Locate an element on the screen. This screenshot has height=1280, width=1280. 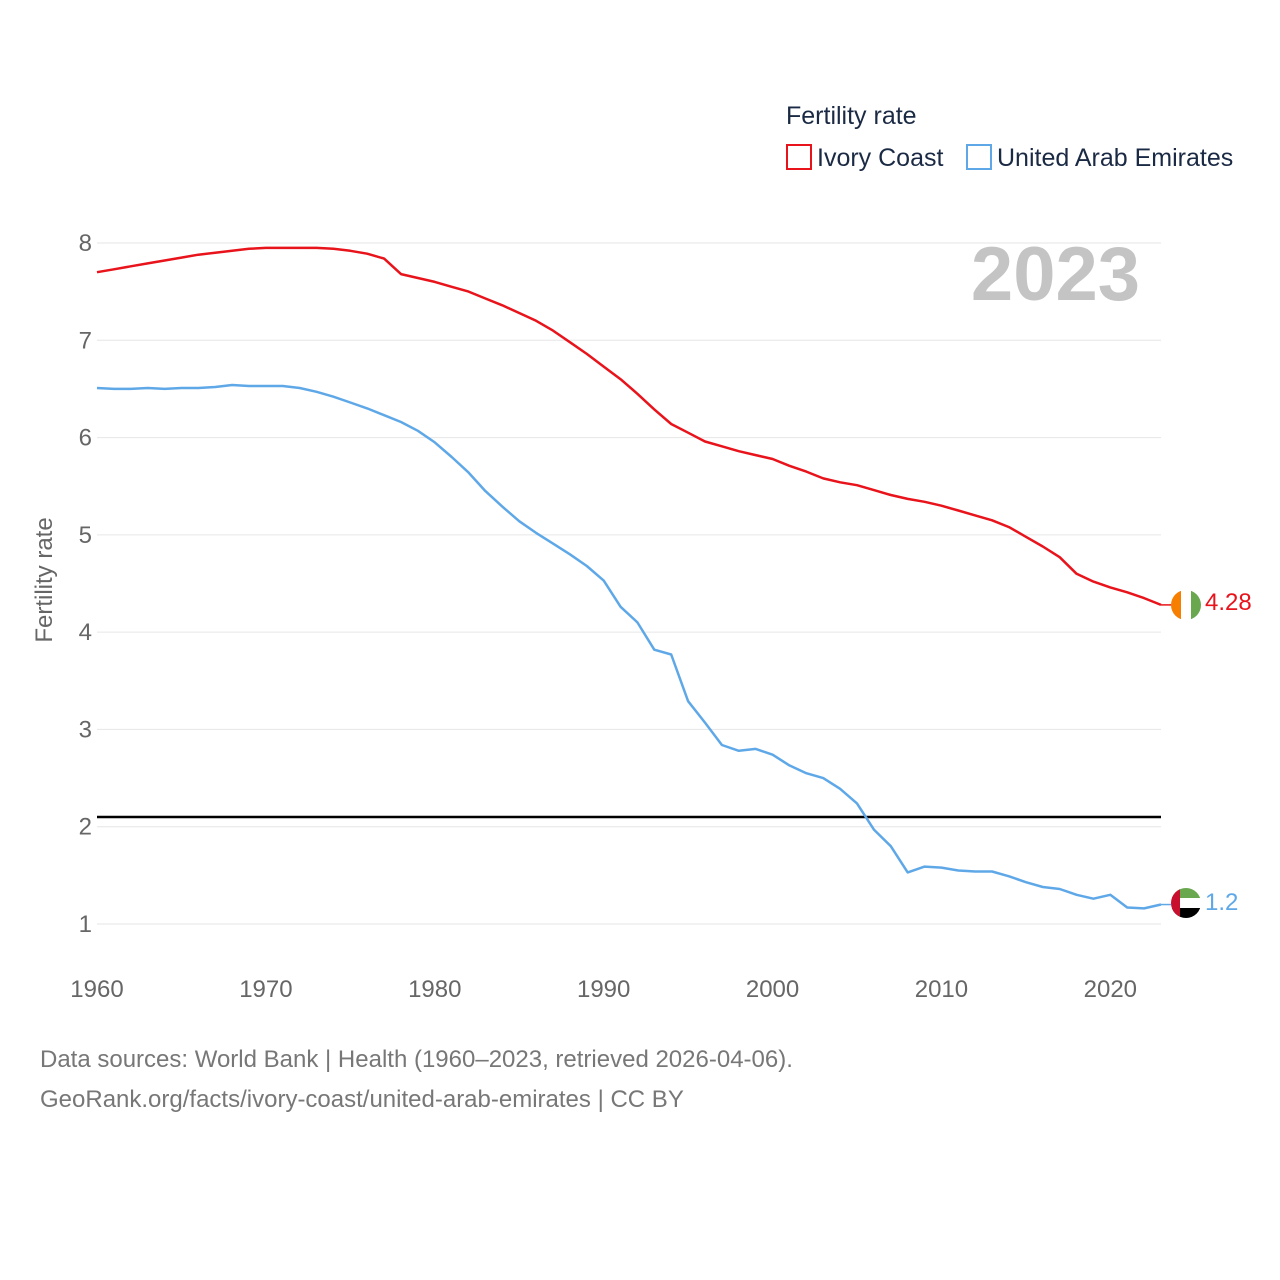
y-tick-label-5: 5 is located at coordinates (85, 535).